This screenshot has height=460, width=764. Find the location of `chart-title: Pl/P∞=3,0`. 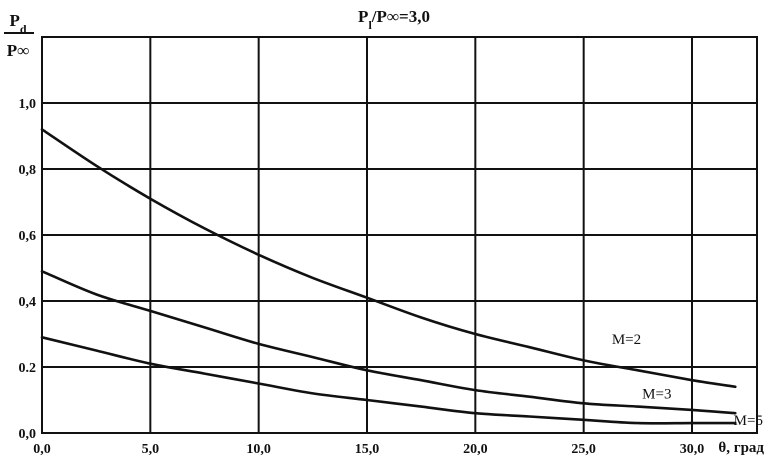

chart-title: Pl/P∞=3,0 is located at coordinates (394, 19).